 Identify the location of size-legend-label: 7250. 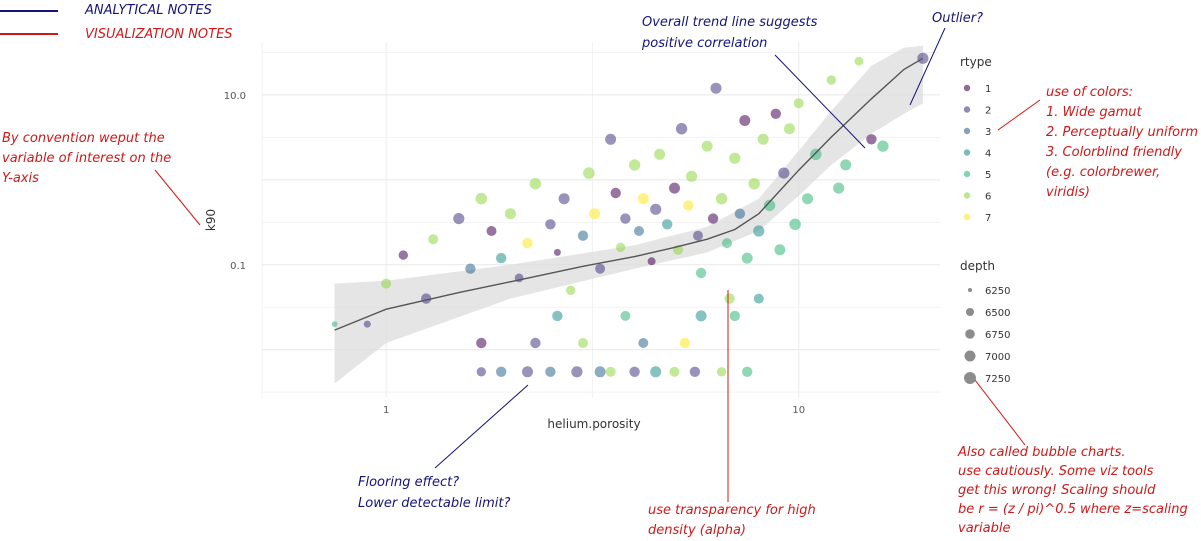
(997, 379).